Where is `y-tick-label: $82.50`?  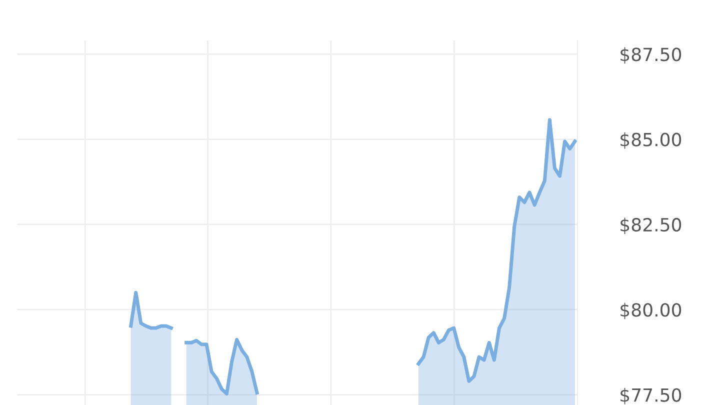
y-tick-label: $82.50 is located at coordinates (651, 226).